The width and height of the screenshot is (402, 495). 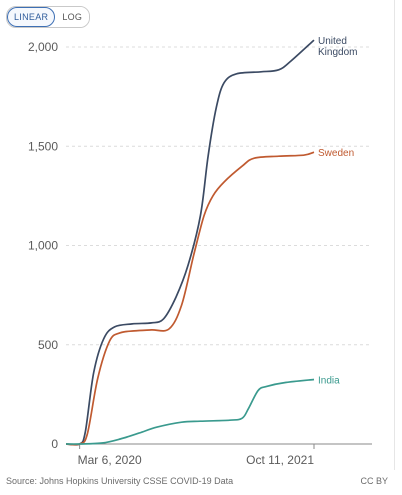 I want to click on series-label-sweden: Sweden, so click(x=336, y=153).